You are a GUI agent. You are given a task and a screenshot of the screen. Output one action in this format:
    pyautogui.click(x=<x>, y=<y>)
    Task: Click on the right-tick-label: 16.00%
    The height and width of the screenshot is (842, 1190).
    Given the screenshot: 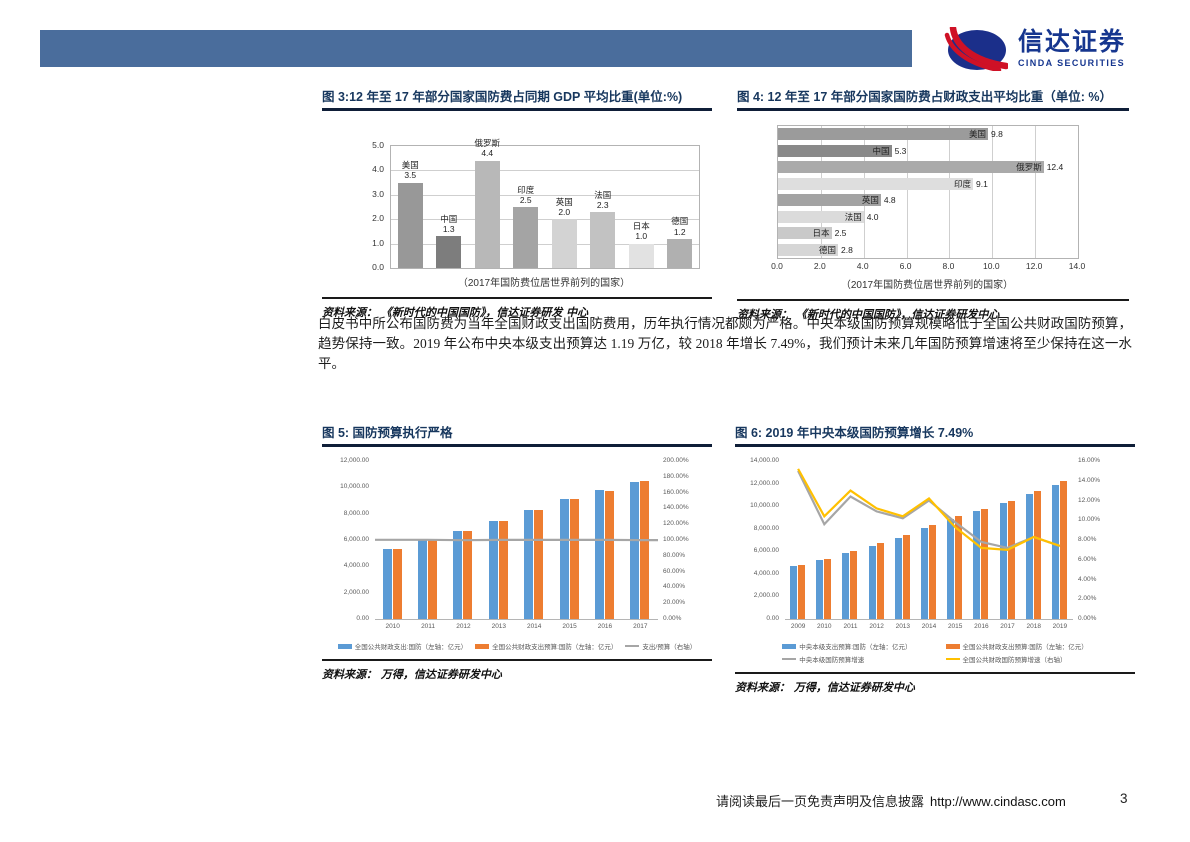 What is the action you would take?
    pyautogui.click(x=1089, y=460)
    